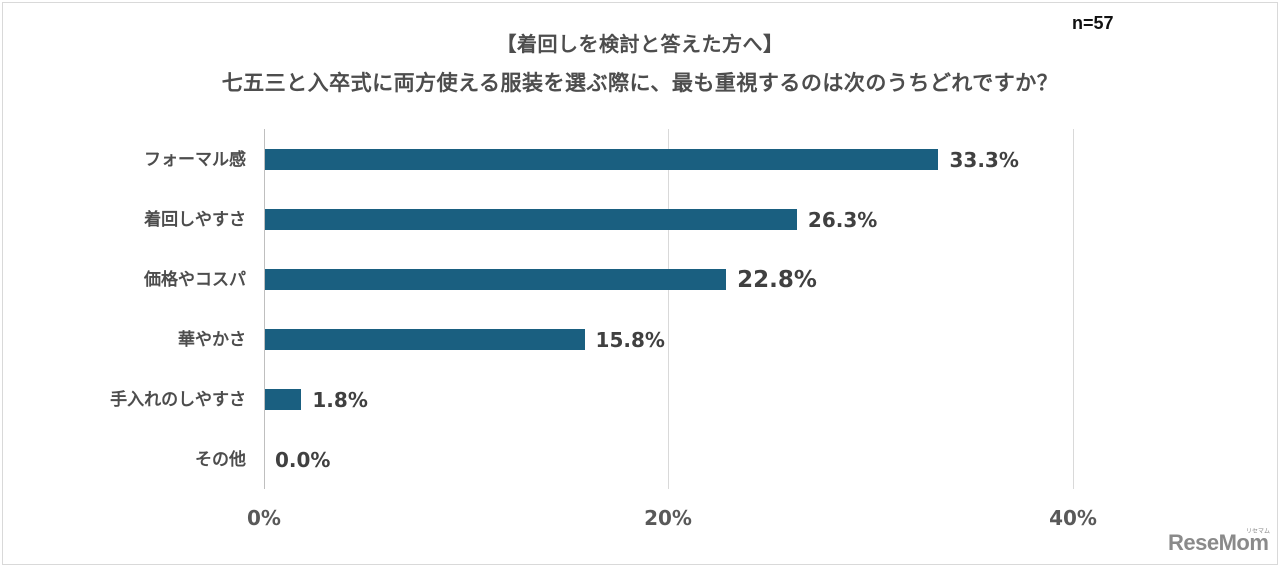  Describe the element at coordinates (340, 400) in the screenshot. I see `value-label: 1.8%` at that location.